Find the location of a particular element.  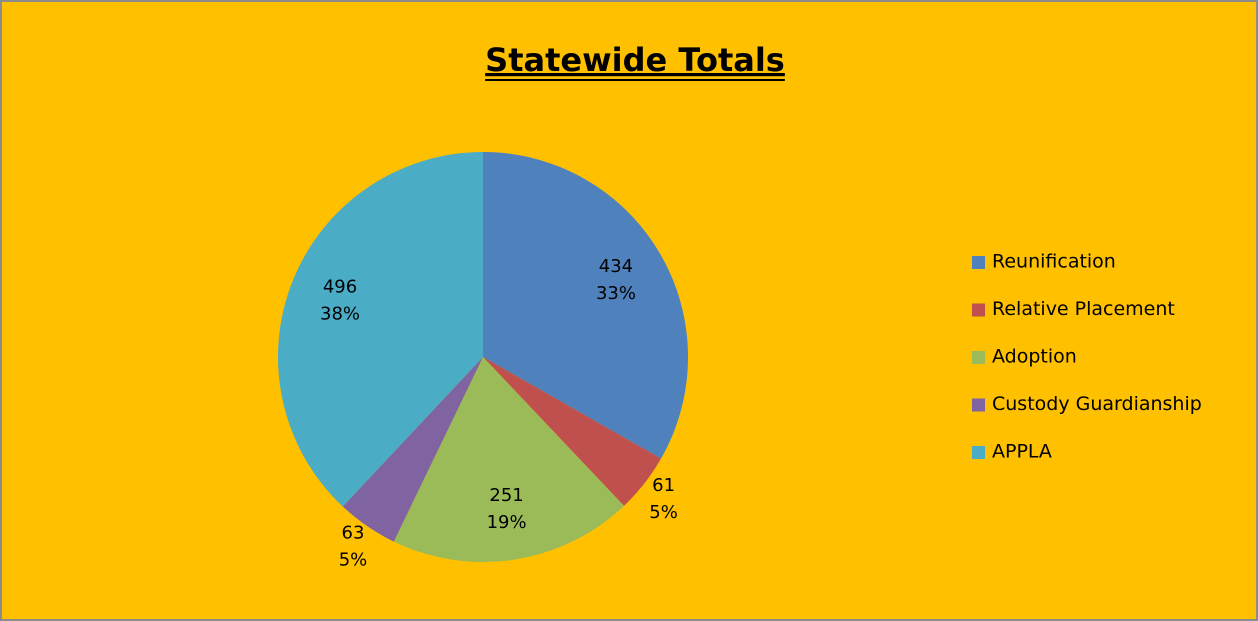

percent-label: 33% is located at coordinates (616, 293).